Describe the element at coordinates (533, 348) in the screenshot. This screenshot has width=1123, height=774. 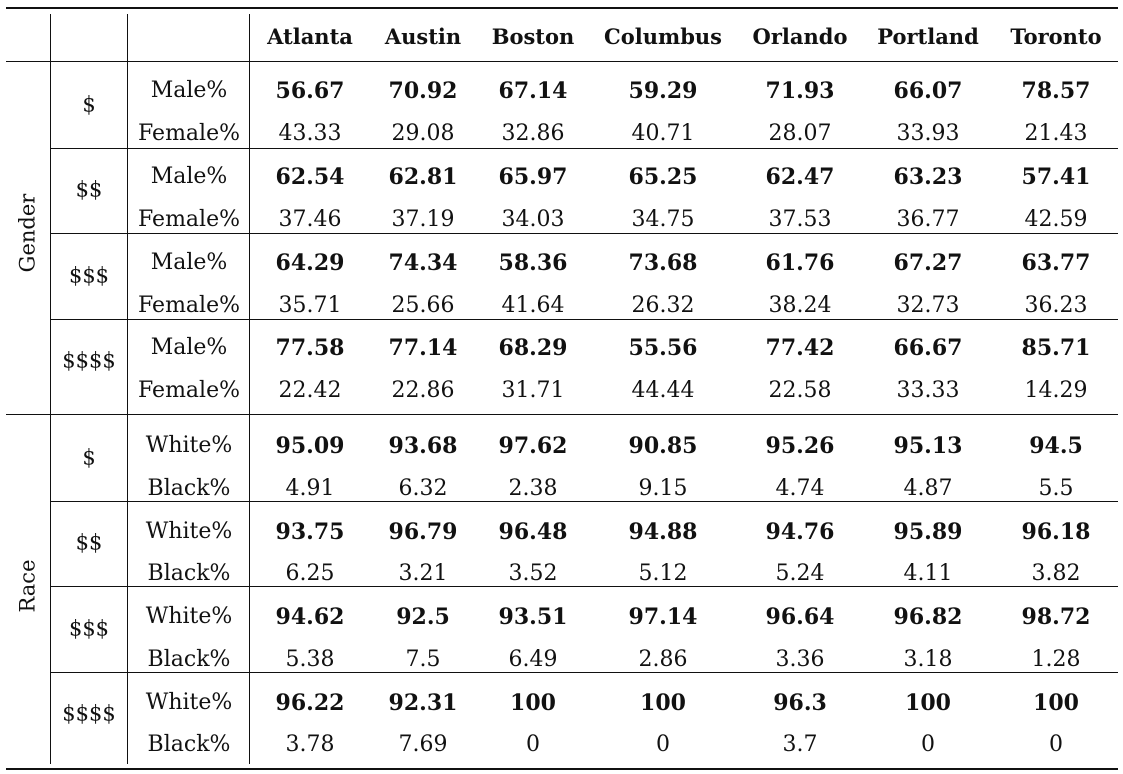
I see `table-cell: 68.29` at that location.